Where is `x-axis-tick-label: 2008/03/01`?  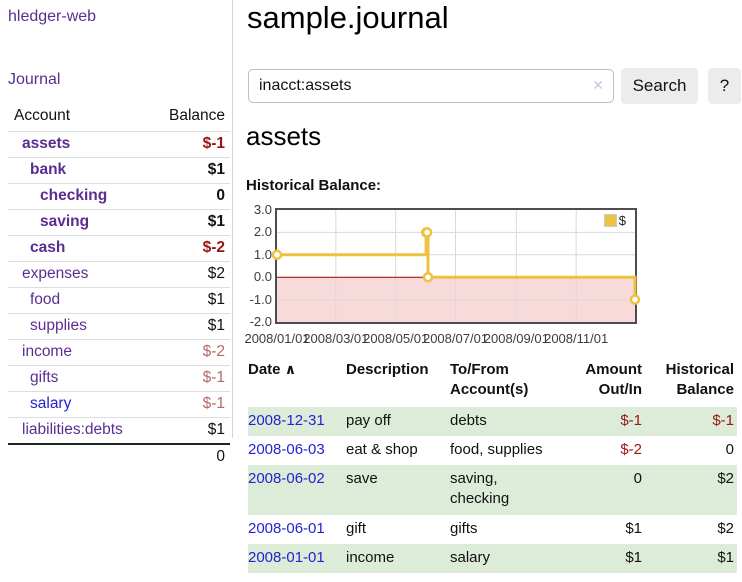
x-axis-tick-label: 2008/03/01 is located at coordinates (336, 338).